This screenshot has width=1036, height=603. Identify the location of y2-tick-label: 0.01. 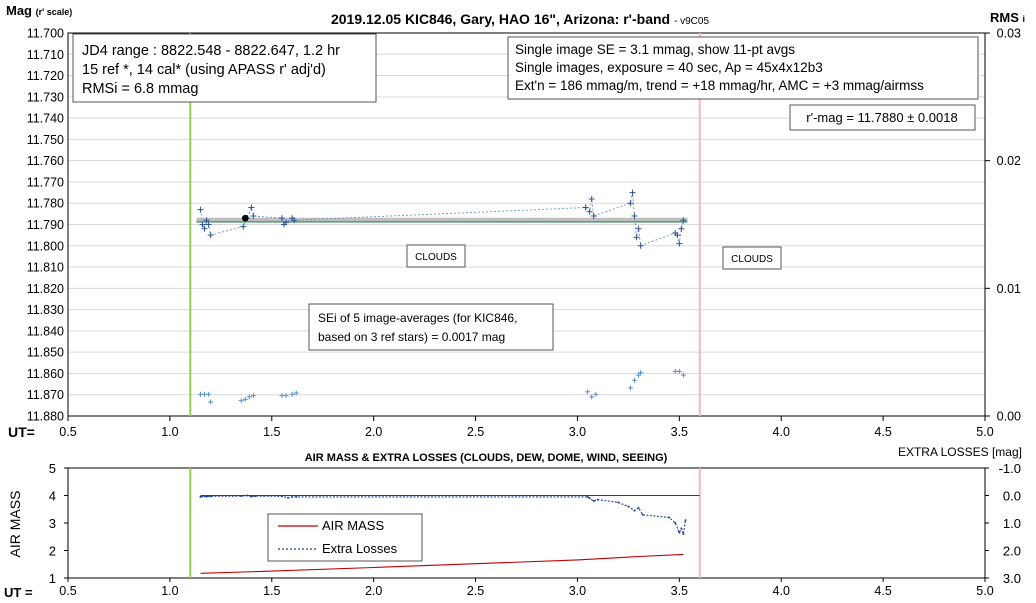
(1009, 289).